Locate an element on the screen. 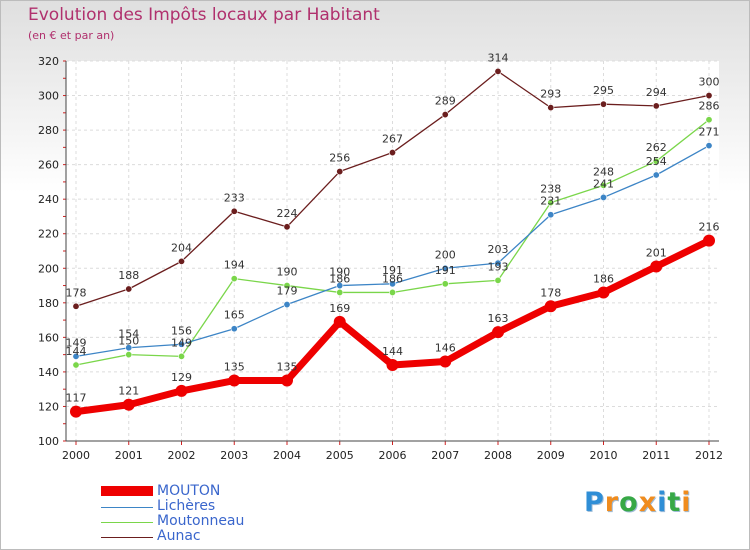 The width and height of the screenshot is (750, 550). data-label-lichres: 190 is located at coordinates (339, 272).